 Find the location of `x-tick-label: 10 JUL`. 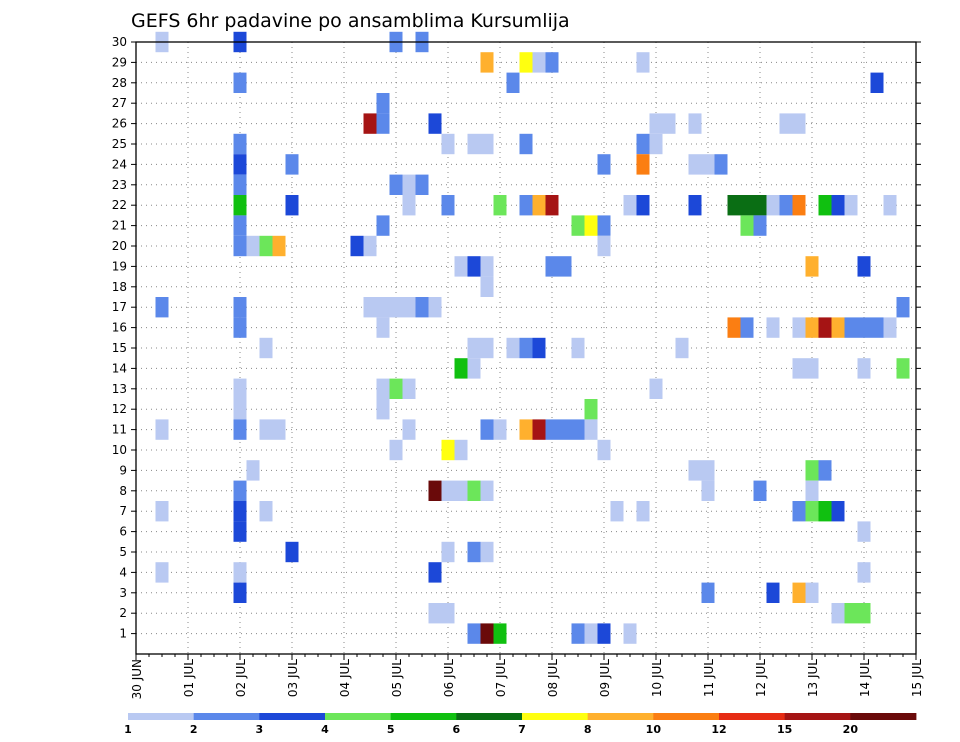

x-tick-label: 10 JUL is located at coordinates (657, 678).